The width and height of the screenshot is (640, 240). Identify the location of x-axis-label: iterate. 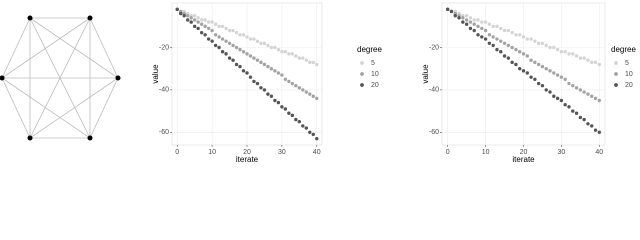
(247, 159).